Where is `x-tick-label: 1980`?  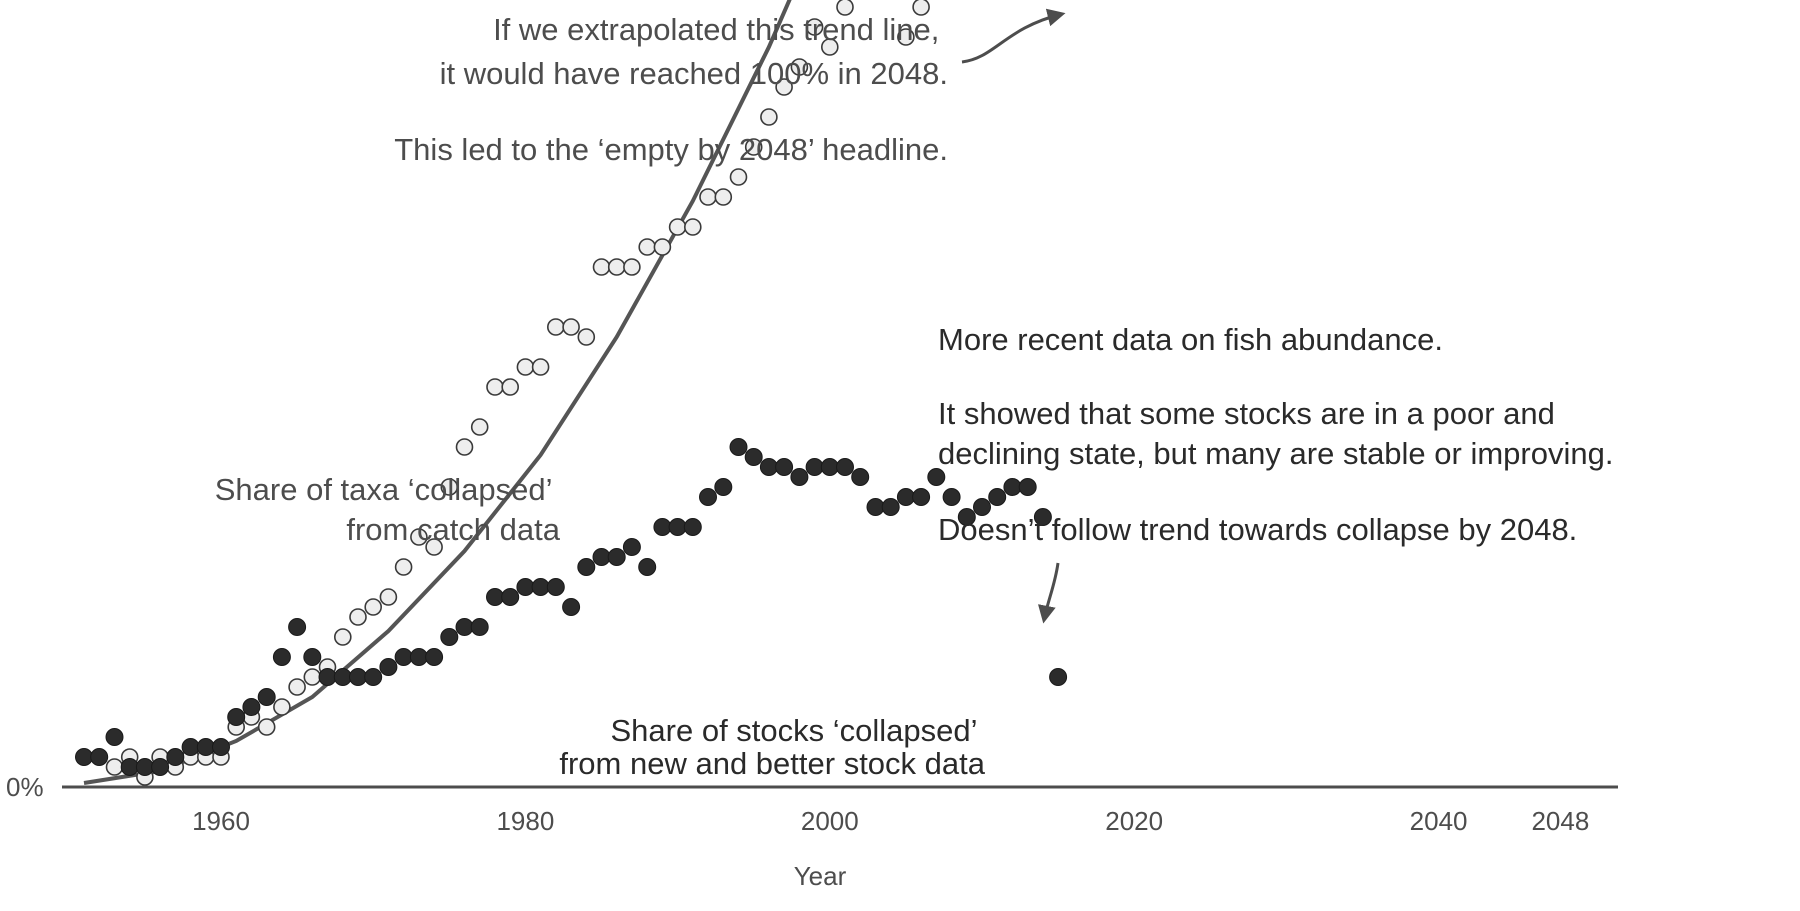 x-tick-label: 1980 is located at coordinates (525, 821).